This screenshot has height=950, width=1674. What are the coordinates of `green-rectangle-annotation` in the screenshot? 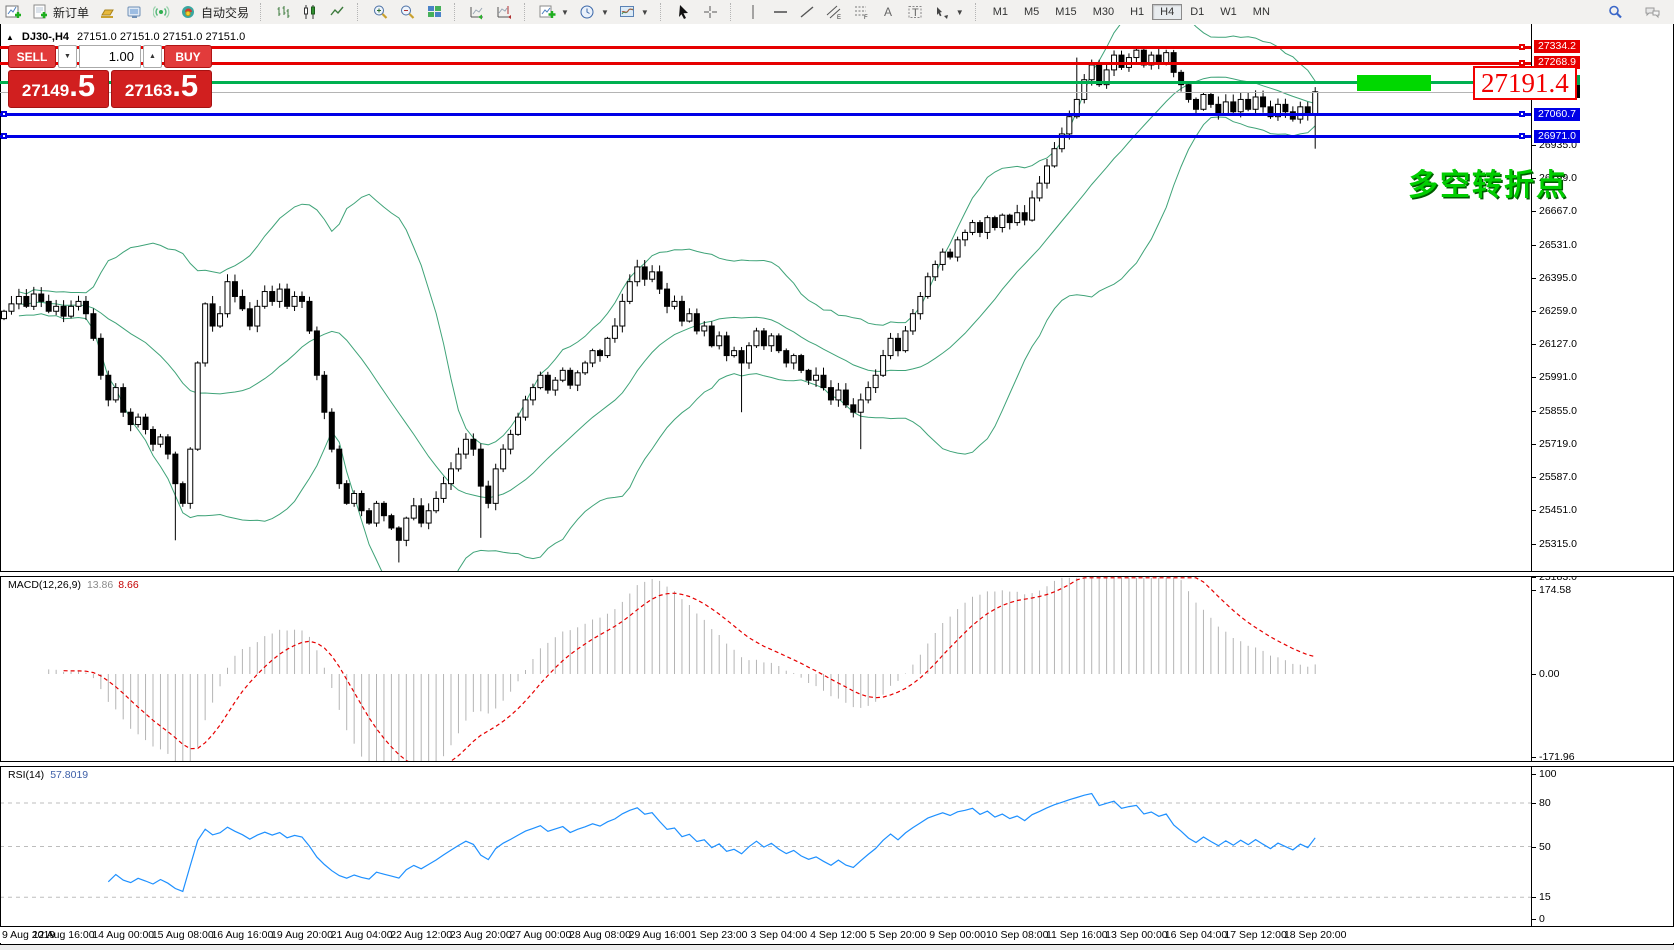 It's located at (1394, 83).